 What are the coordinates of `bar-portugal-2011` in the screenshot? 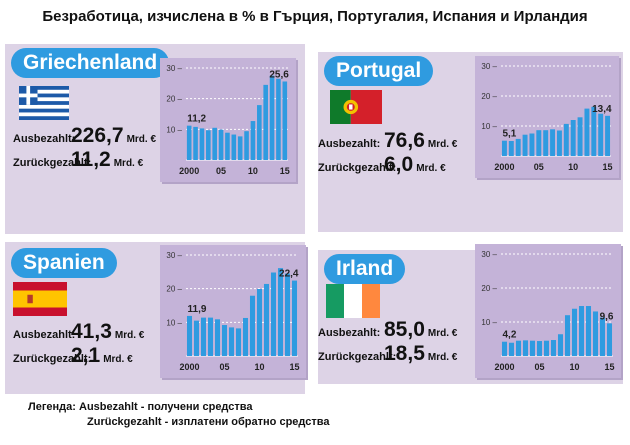 It's located at (580, 136).